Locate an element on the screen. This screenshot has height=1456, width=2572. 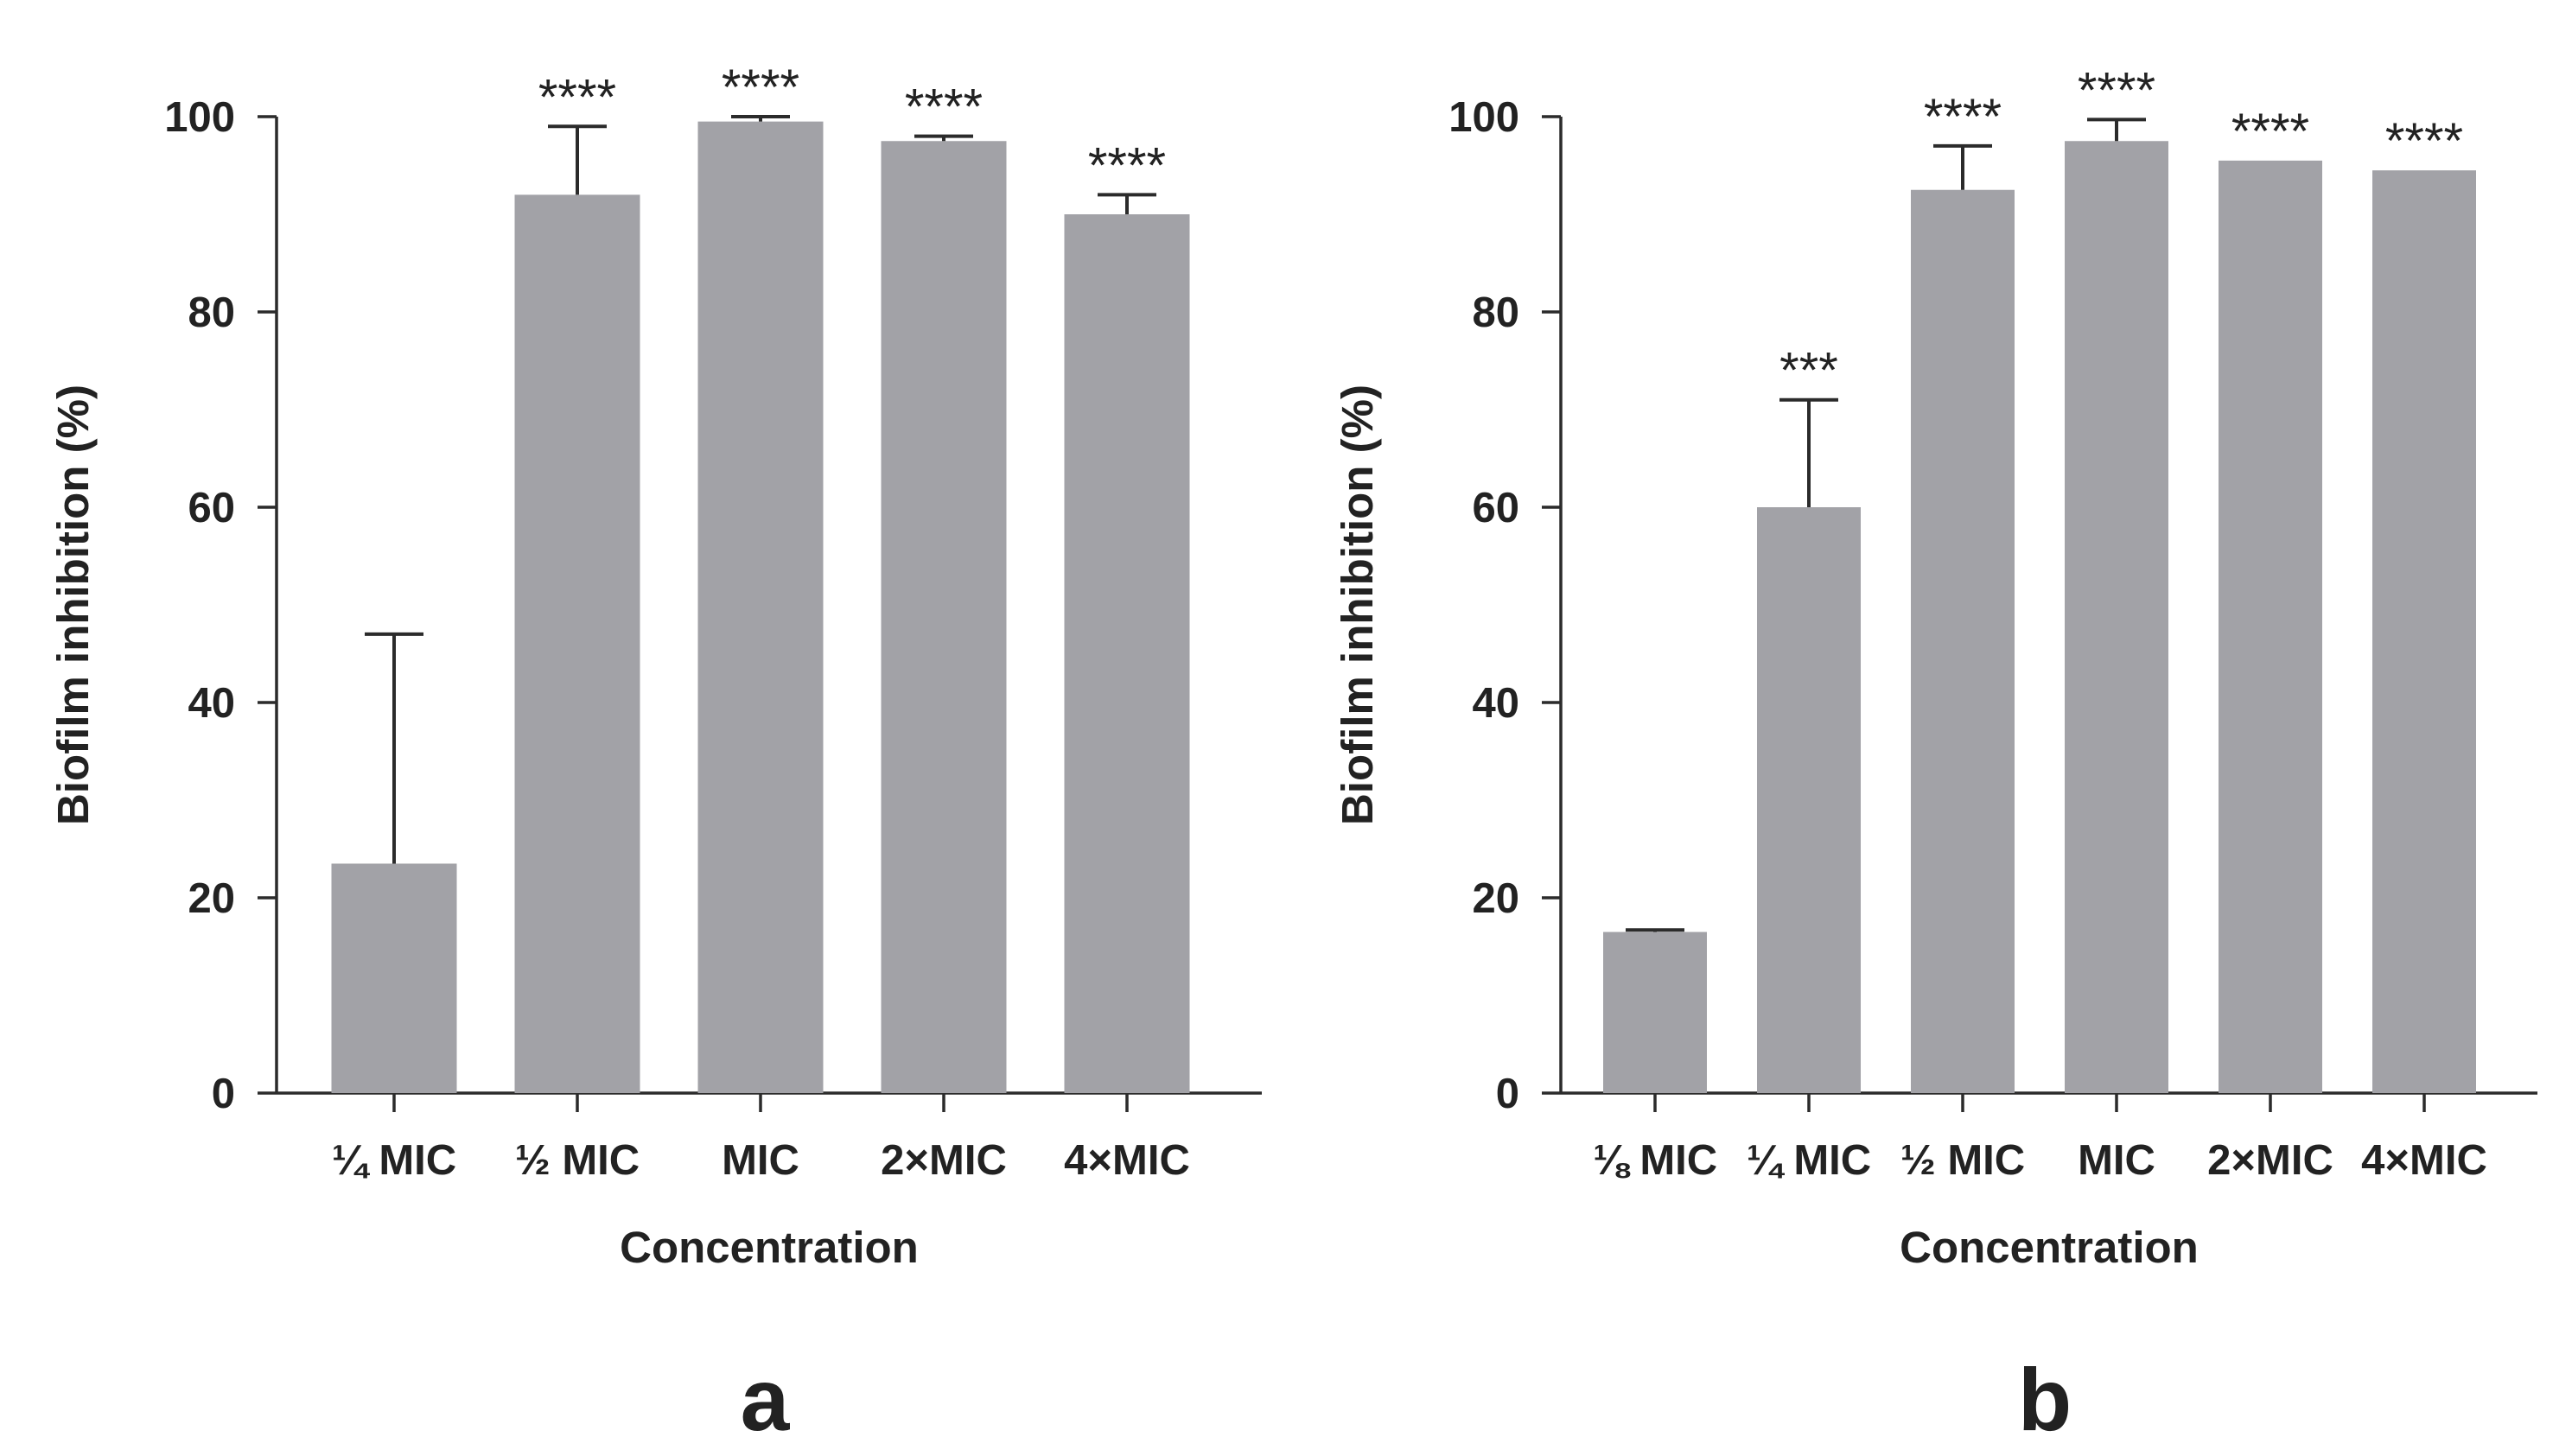
panel-label: a is located at coordinates (766, 1400).